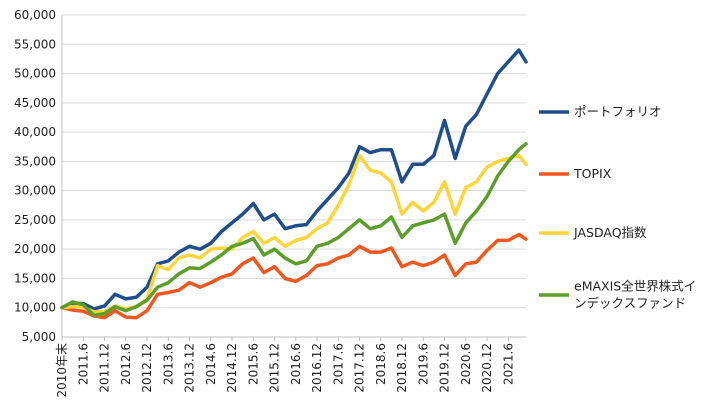  I want to click on x-tick-label: 2012.12, so click(147, 368).